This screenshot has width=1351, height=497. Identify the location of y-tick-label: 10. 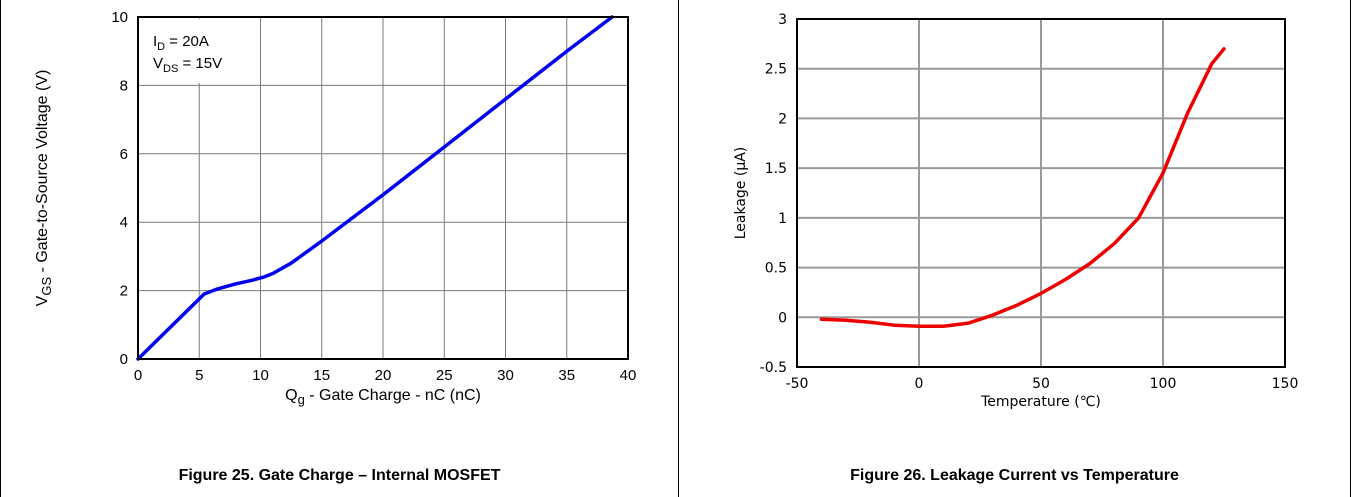
(119, 17).